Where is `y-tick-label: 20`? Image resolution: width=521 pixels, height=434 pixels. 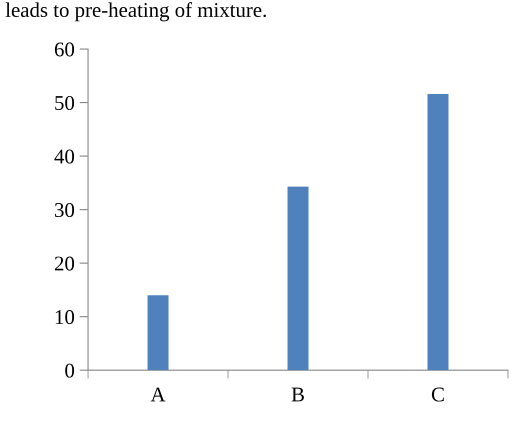 y-tick-label: 20 is located at coordinates (64, 263).